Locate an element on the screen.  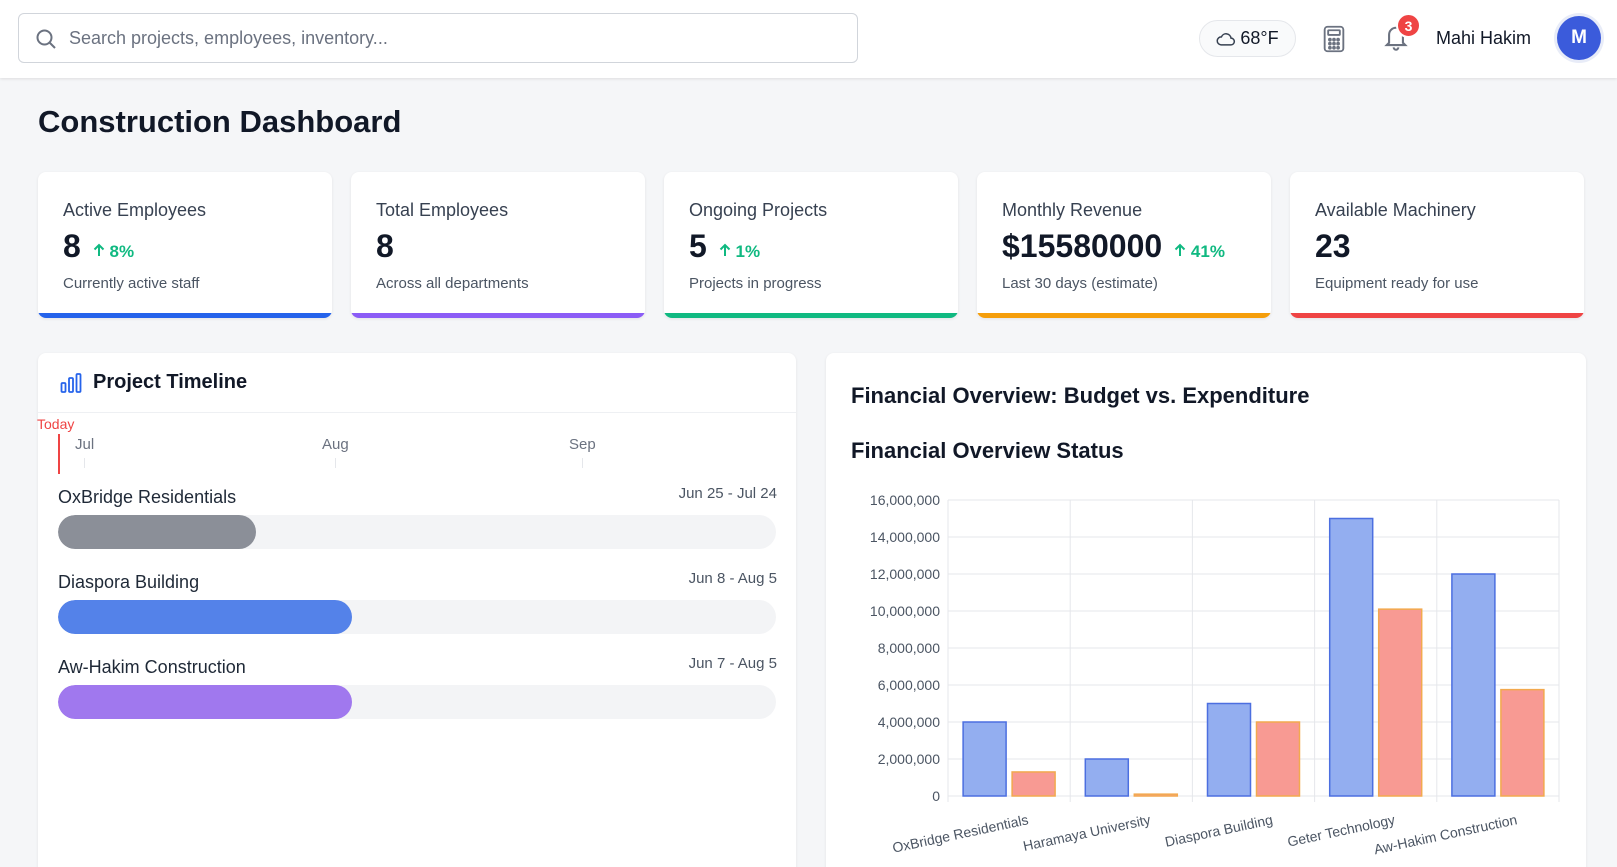
stat-subtitle: Equipment ready for use is located at coordinates (1397, 283).